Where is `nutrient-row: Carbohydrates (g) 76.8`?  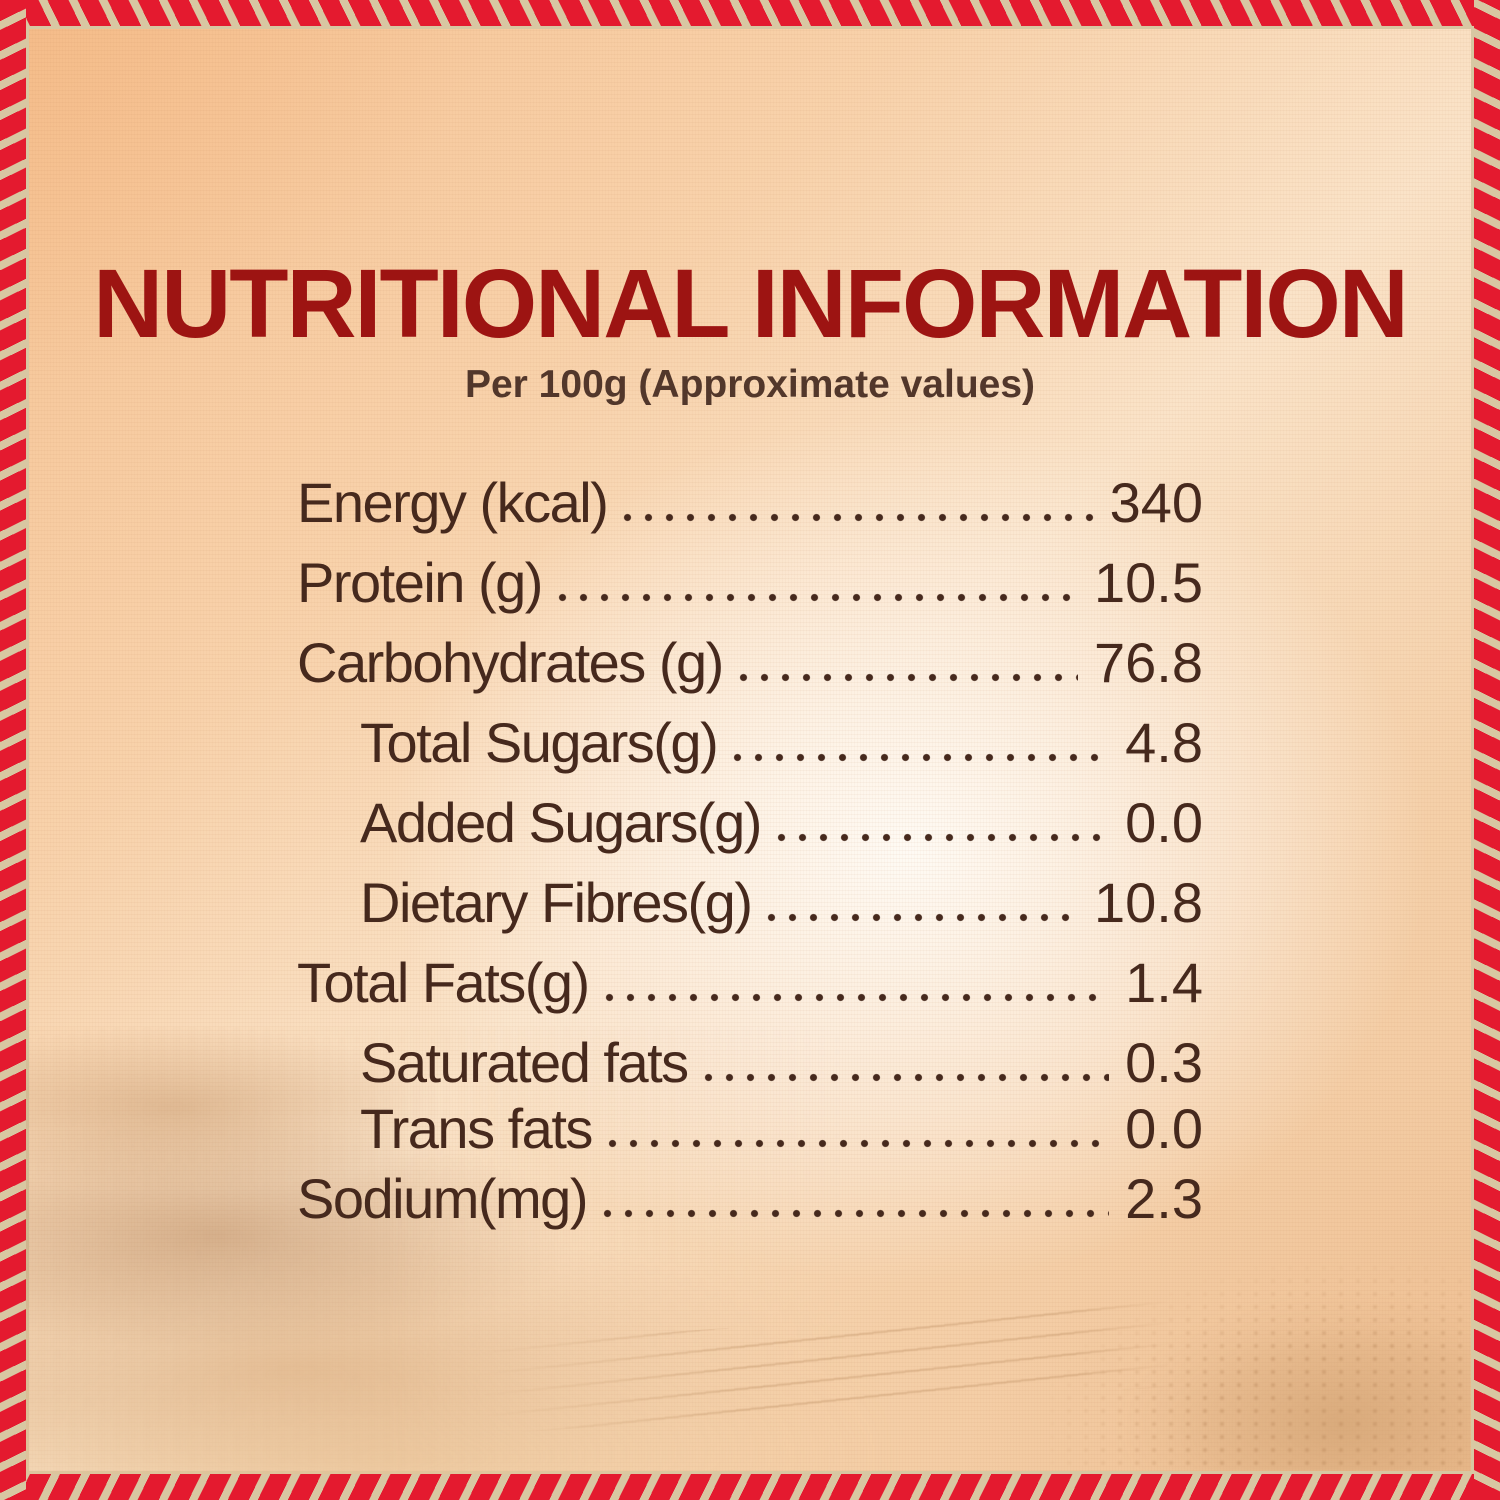 nutrient-row: Carbohydrates (g) 76.8 is located at coordinates (750, 663).